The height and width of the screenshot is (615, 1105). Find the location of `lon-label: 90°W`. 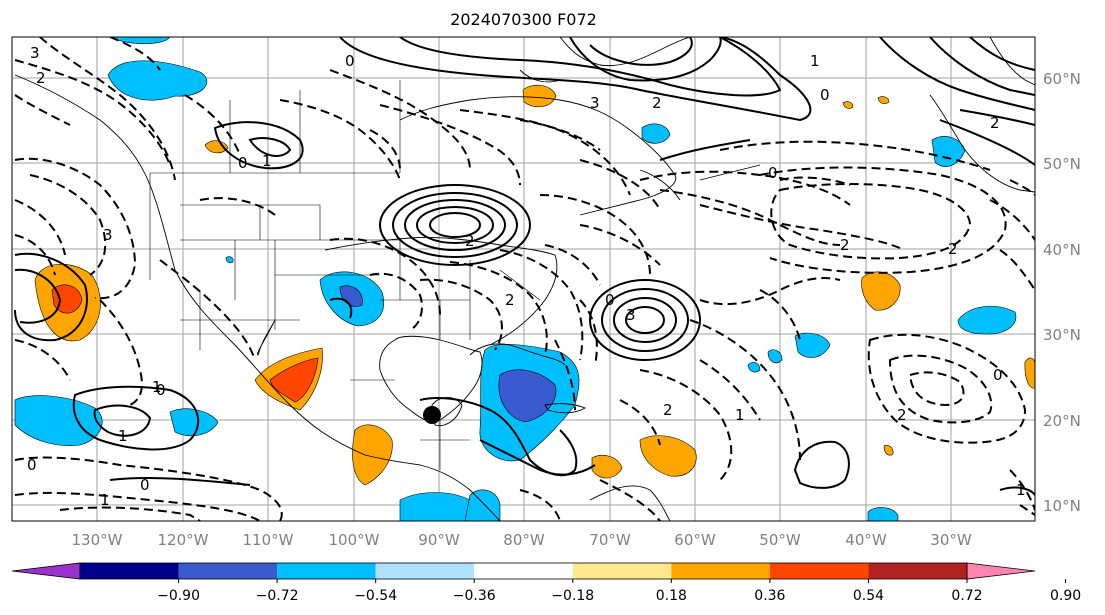

lon-label: 90°W is located at coordinates (439, 540).